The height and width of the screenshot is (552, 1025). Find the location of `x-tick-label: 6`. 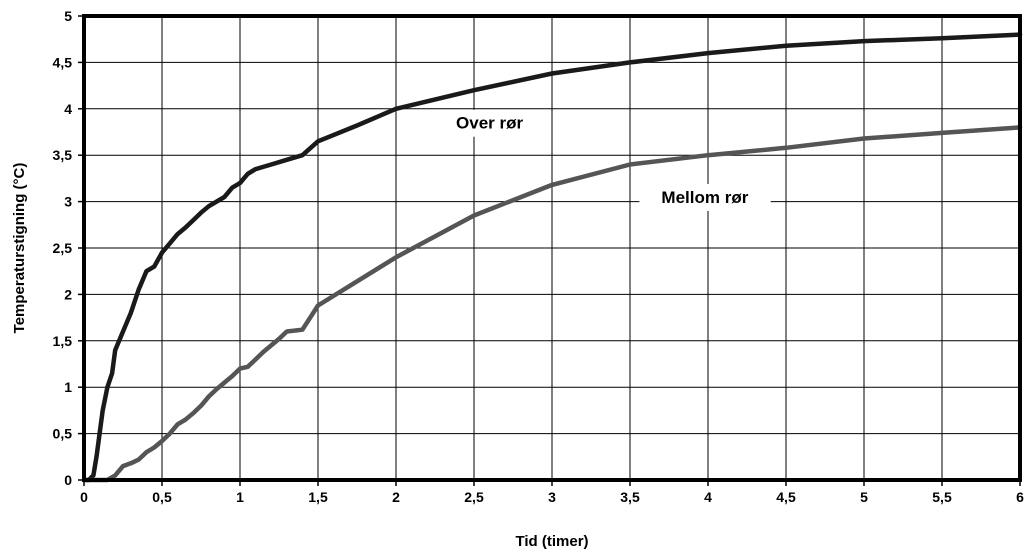

x-tick-label: 6 is located at coordinates (1020, 497).